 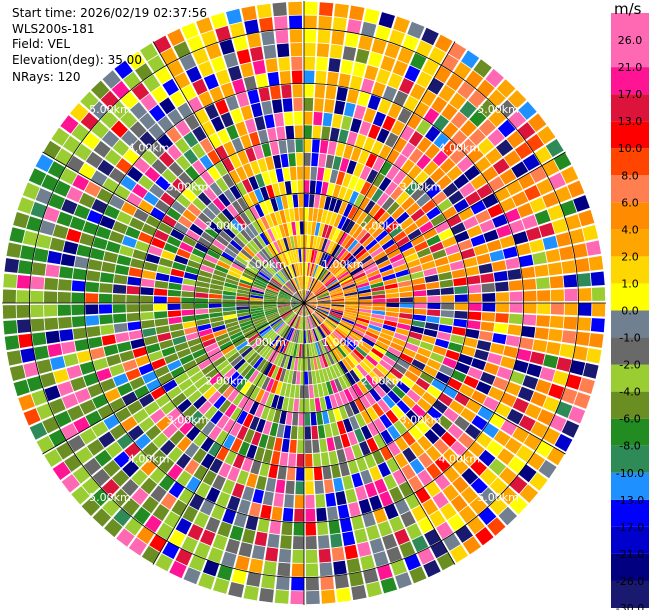 I want to click on ring-label: 1.00km, so click(x=265, y=342).